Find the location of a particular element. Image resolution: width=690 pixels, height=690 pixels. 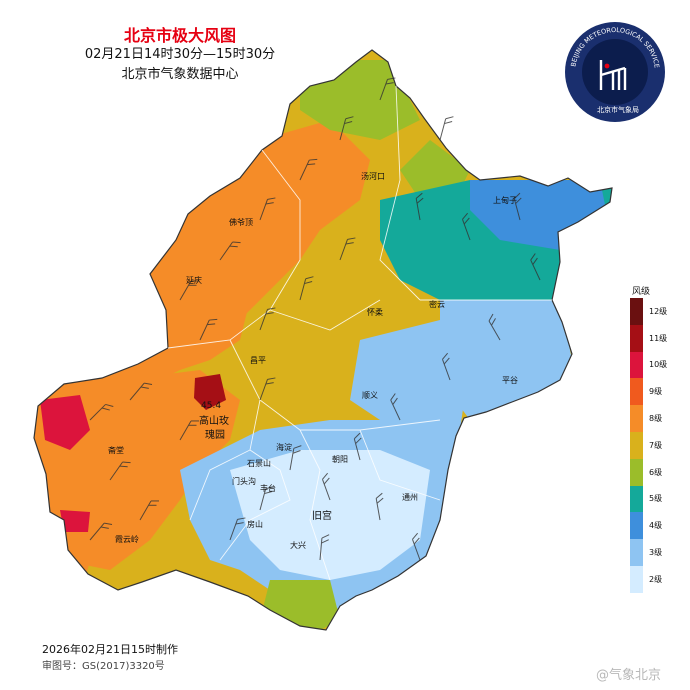

legend-level: 8级 is located at coordinates (654, 418).